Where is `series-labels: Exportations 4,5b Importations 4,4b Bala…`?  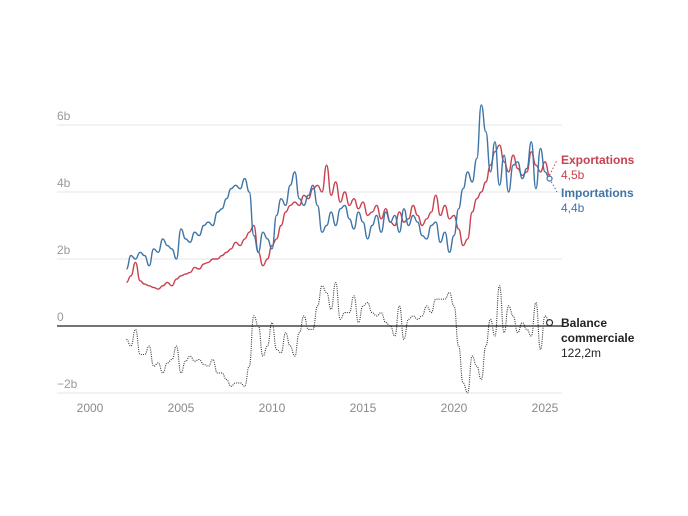 series-labels: Exportations 4,5b Importations 4,4b Bala… is located at coordinates (590, 256).